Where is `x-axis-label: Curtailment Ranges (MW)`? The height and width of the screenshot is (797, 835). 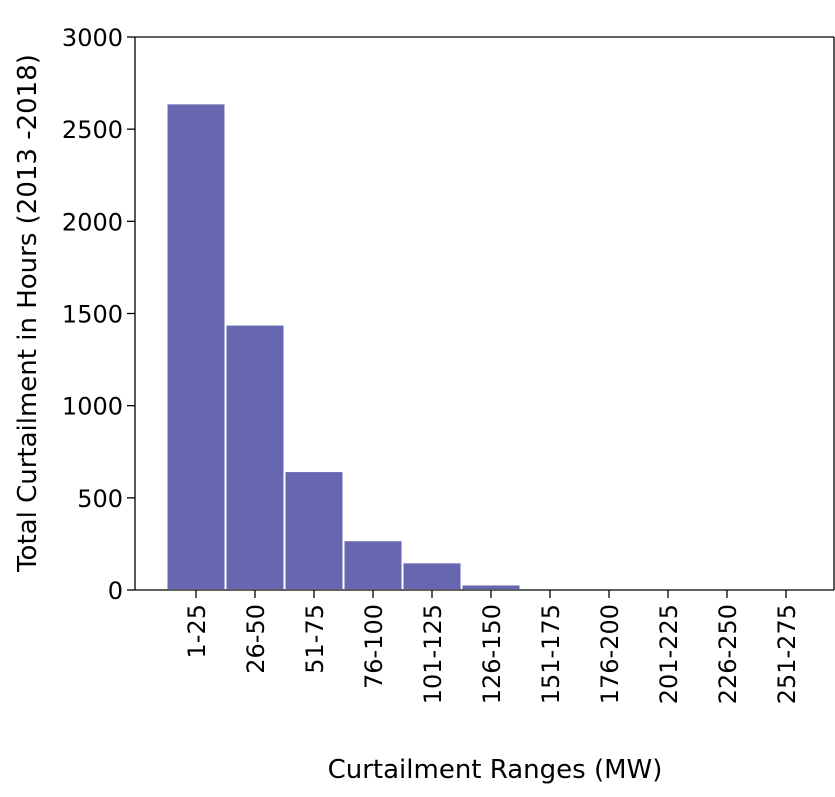 x-axis-label: Curtailment Ranges (MW) is located at coordinates (495, 770).